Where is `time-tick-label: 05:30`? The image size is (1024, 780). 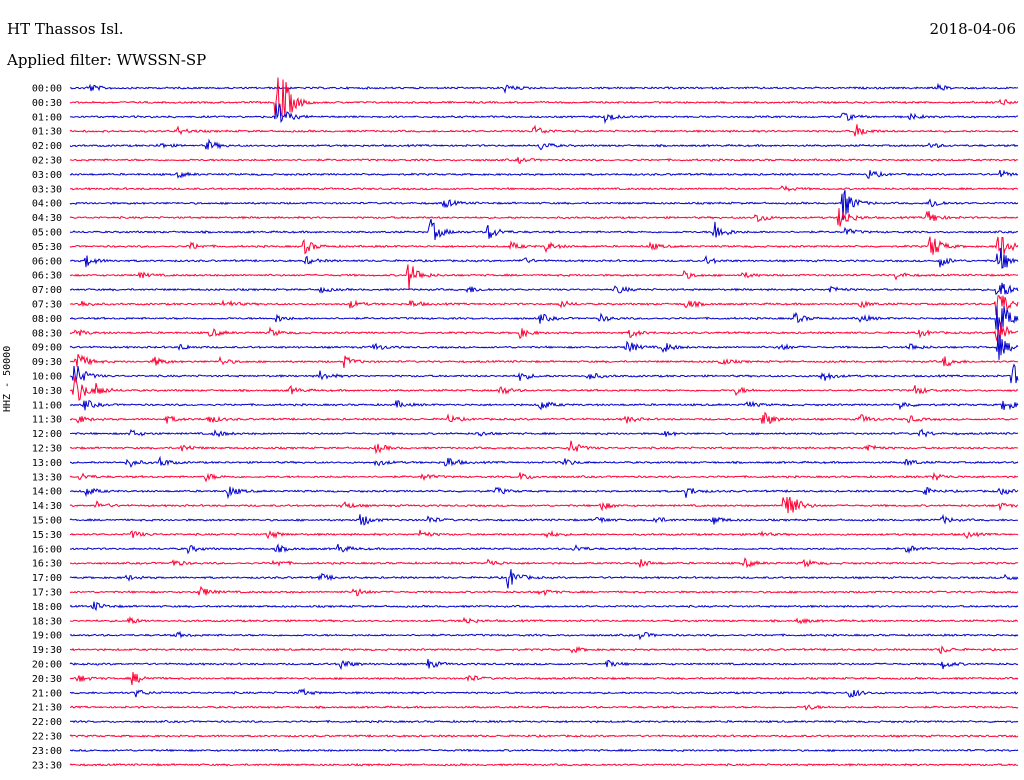
time-tick-label: 05:30 is located at coordinates (47, 247).